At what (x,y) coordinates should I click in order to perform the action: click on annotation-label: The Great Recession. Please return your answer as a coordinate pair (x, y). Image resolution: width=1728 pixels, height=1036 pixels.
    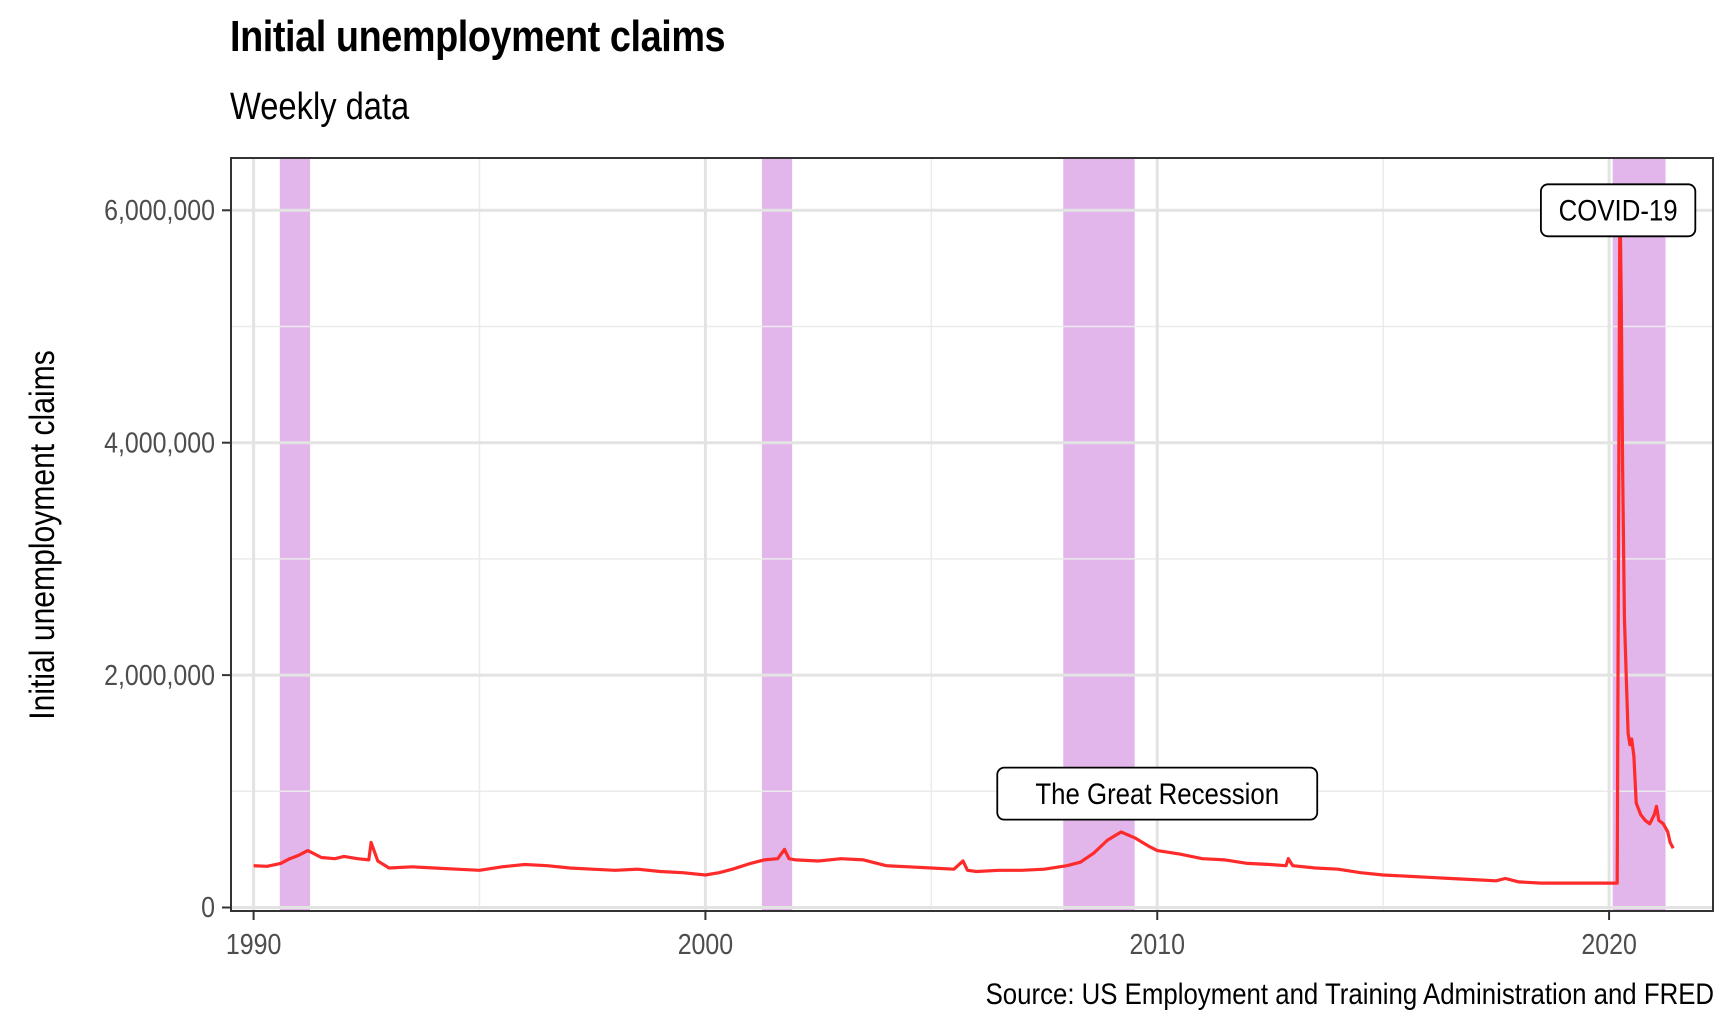
    Looking at the image, I should click on (1157, 793).